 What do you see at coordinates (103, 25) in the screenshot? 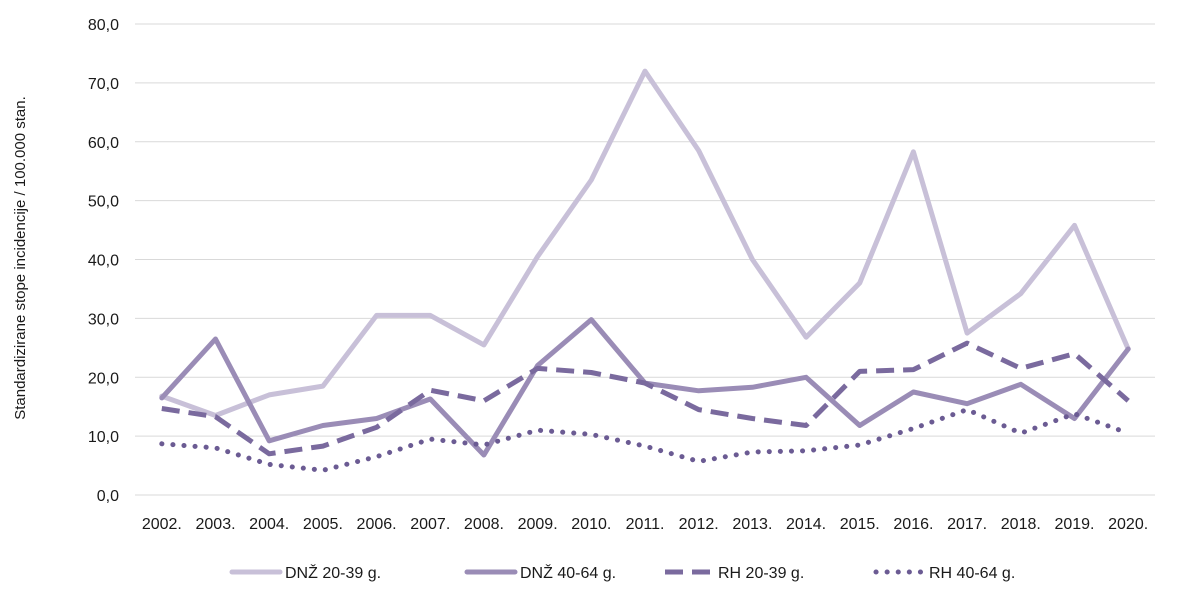
I see `y-tick-label: 80,0` at bounding box center [103, 25].